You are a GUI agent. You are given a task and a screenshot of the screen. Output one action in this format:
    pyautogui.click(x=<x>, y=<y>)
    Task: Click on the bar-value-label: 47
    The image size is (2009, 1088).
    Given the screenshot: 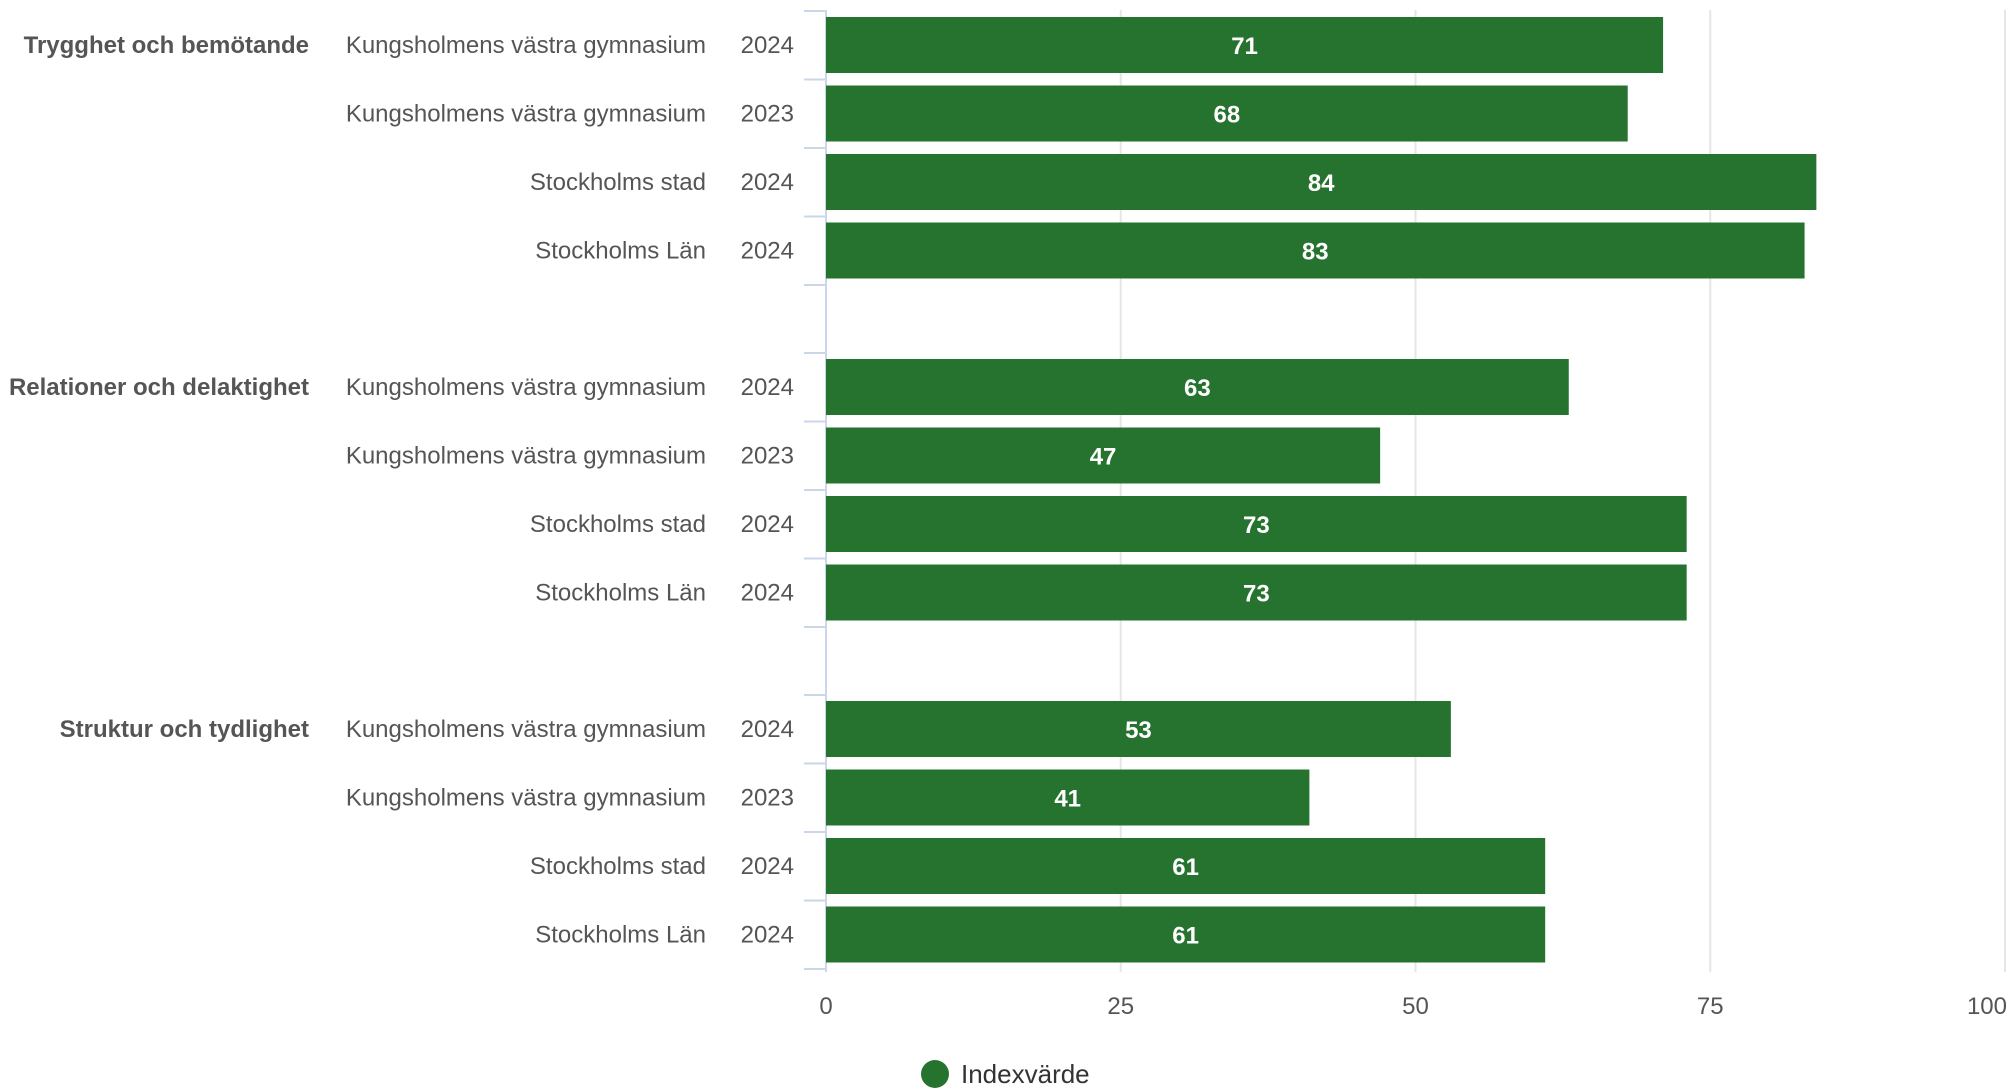 What is the action you would take?
    pyautogui.click(x=1103, y=457)
    